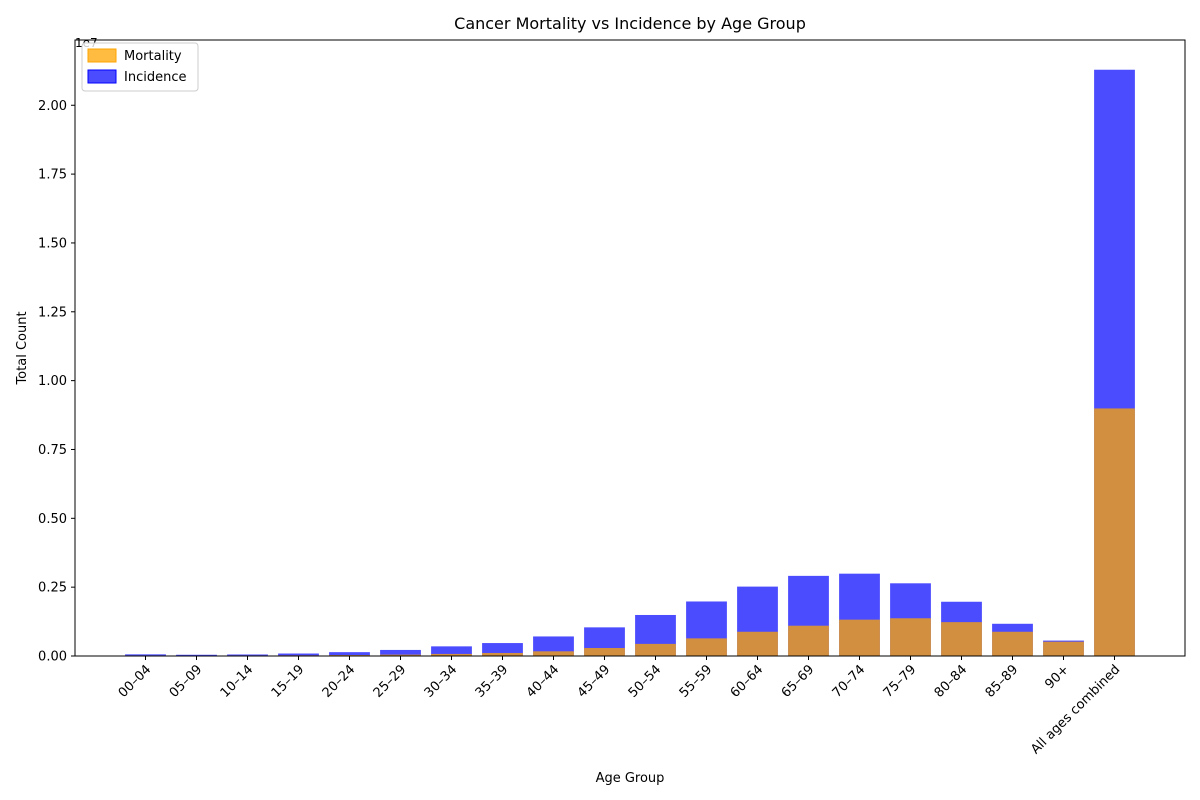  What do you see at coordinates (1002, 681) in the screenshot?
I see `x-tick-label: 85–89` at bounding box center [1002, 681].